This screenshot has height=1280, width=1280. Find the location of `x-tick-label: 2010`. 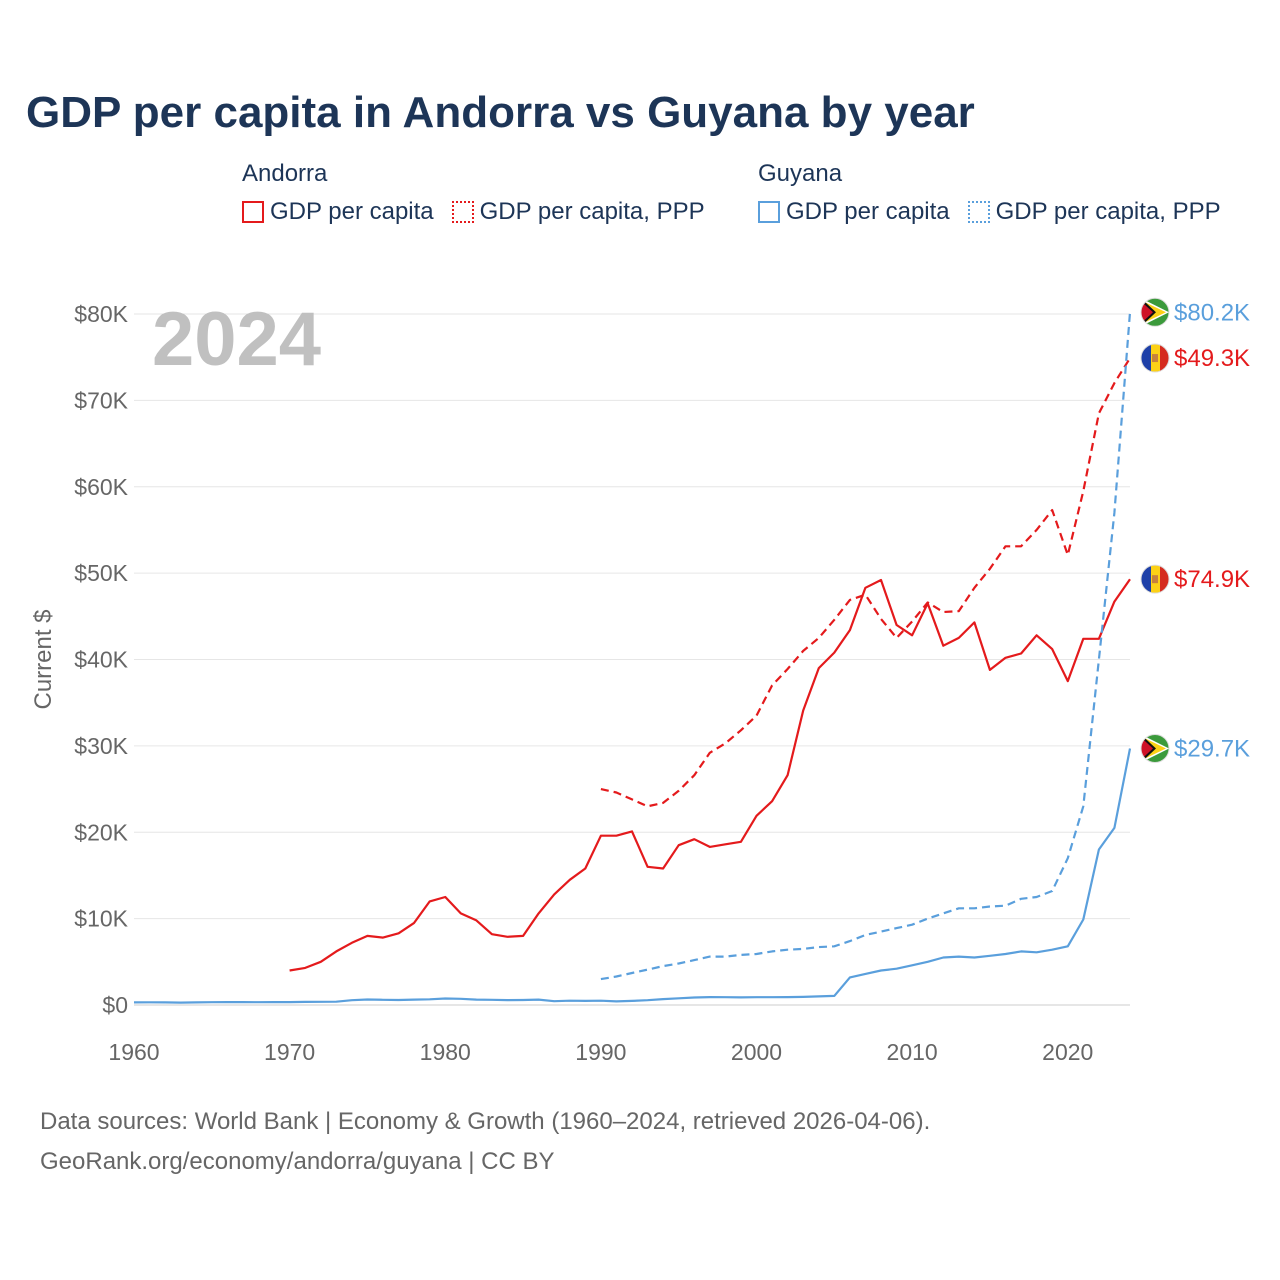

x-tick-label: 2010 is located at coordinates (912, 1052).